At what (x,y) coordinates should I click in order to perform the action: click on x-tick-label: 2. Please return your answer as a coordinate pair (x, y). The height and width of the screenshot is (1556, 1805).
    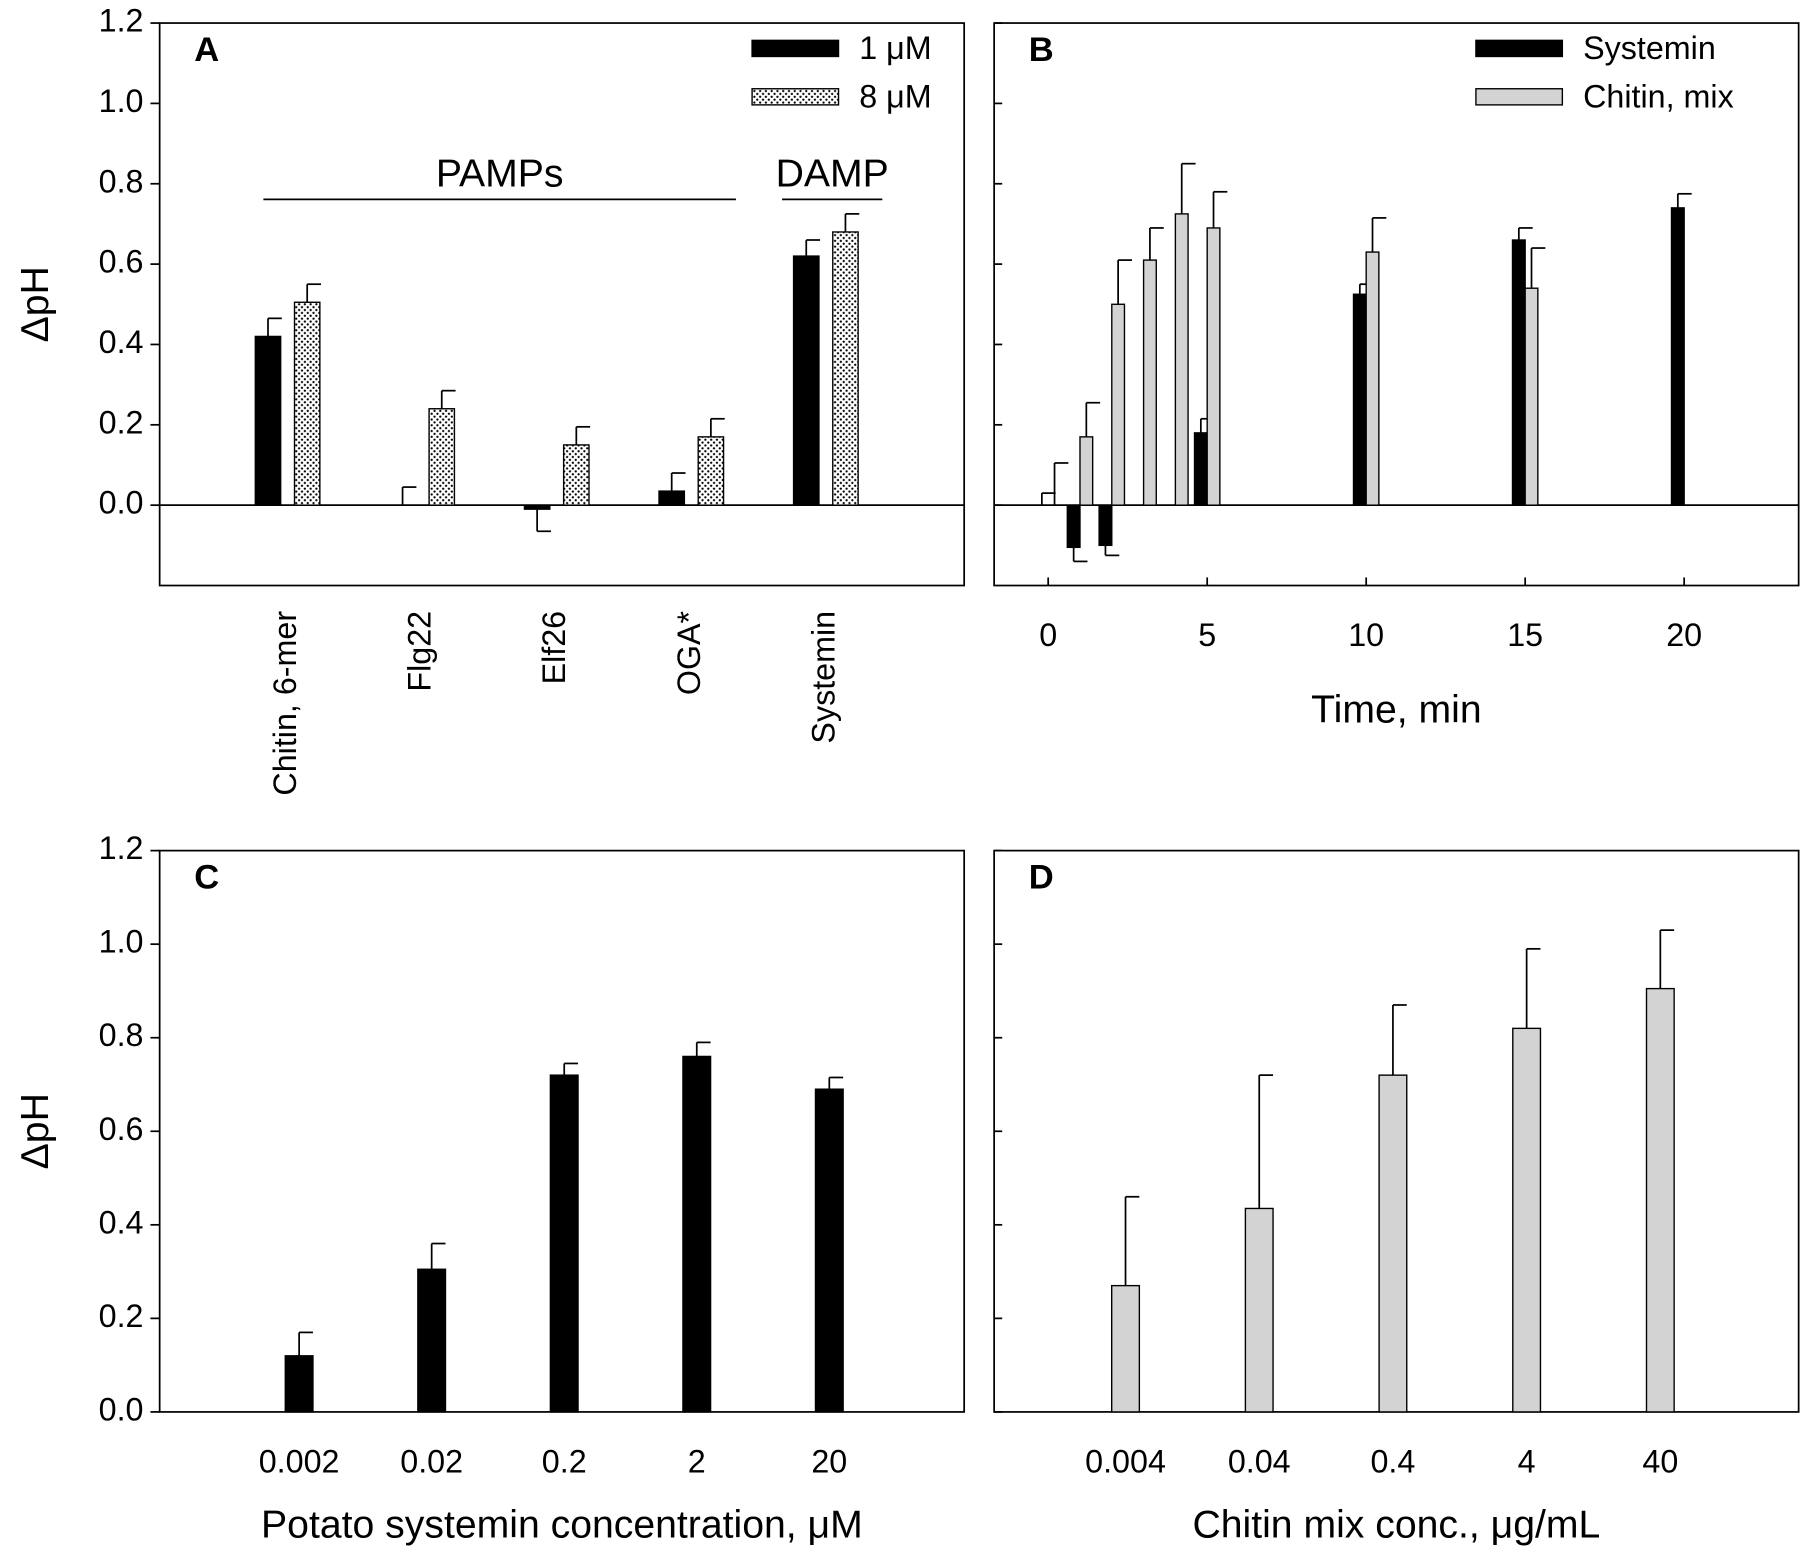
    Looking at the image, I should click on (697, 1461).